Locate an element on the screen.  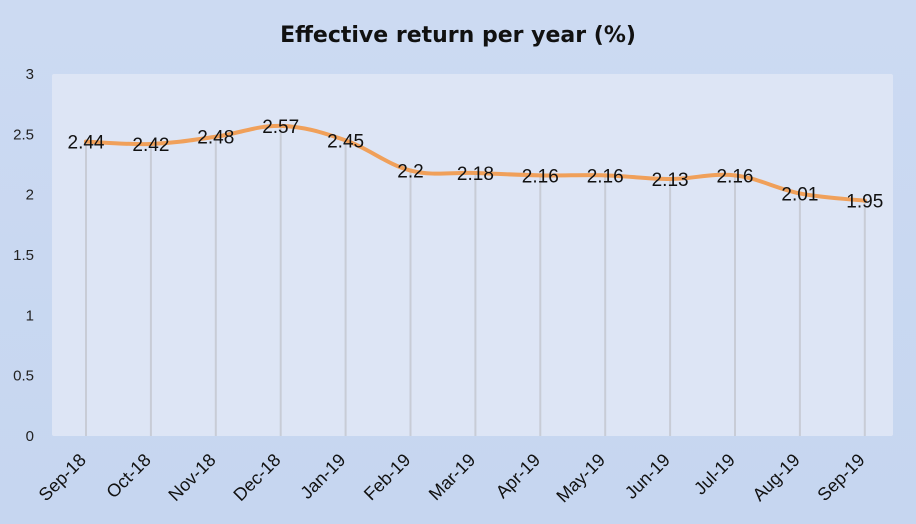
x-tick-label: Feb-19 is located at coordinates (387, 477).